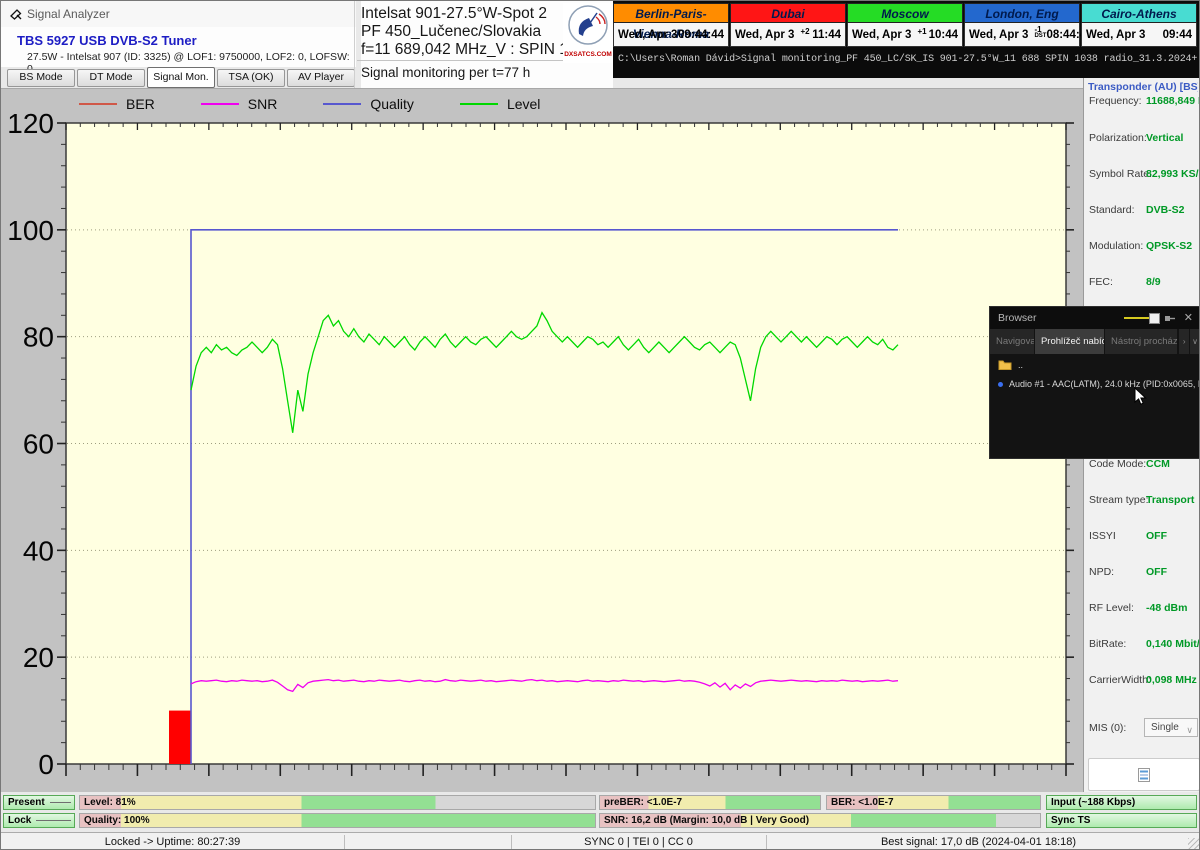  What do you see at coordinates (1119, 500) in the screenshot?
I see `panel-field-label: Stream type:` at bounding box center [1119, 500].